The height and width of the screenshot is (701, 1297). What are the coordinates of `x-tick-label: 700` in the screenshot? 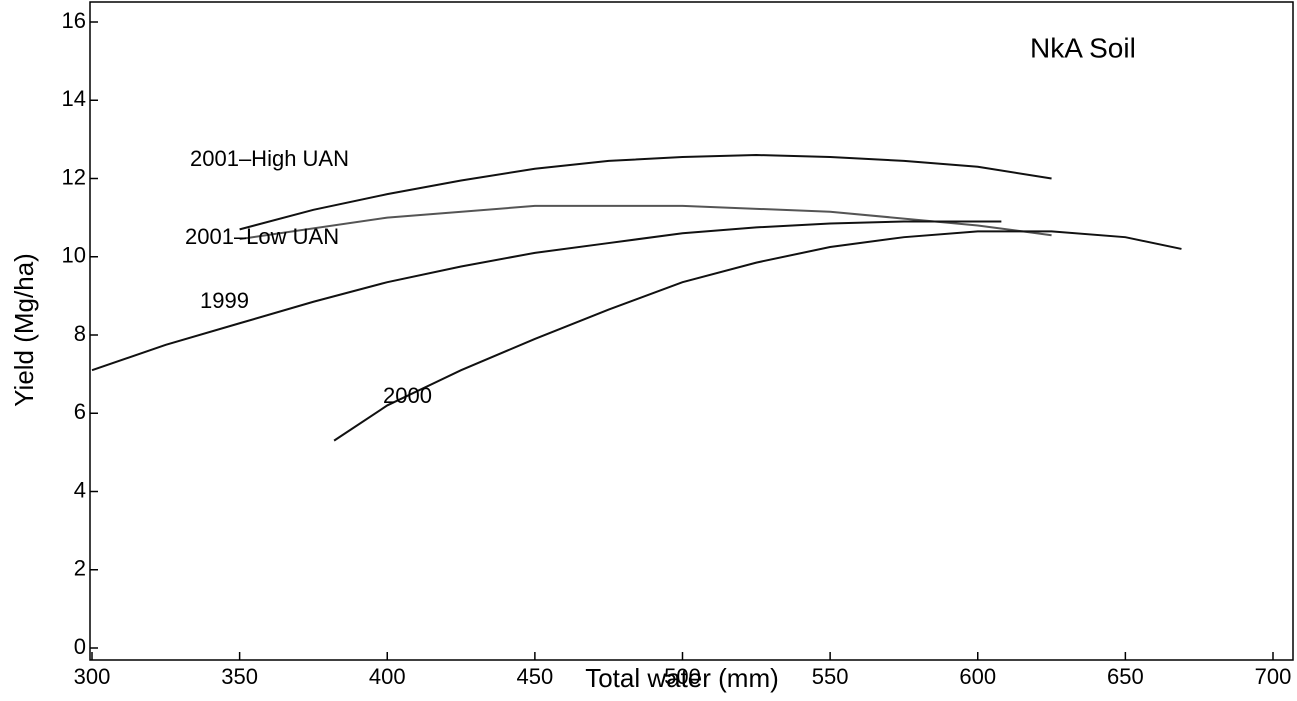 It's located at (1273, 676).